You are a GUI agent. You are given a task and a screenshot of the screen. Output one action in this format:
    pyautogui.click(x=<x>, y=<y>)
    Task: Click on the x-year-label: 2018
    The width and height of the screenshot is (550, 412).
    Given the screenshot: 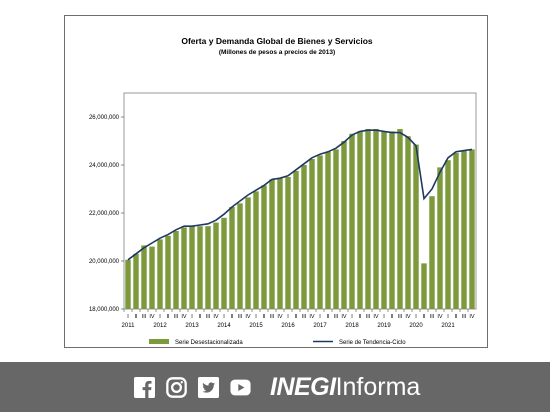 What is the action you would take?
    pyautogui.click(x=352, y=326)
    